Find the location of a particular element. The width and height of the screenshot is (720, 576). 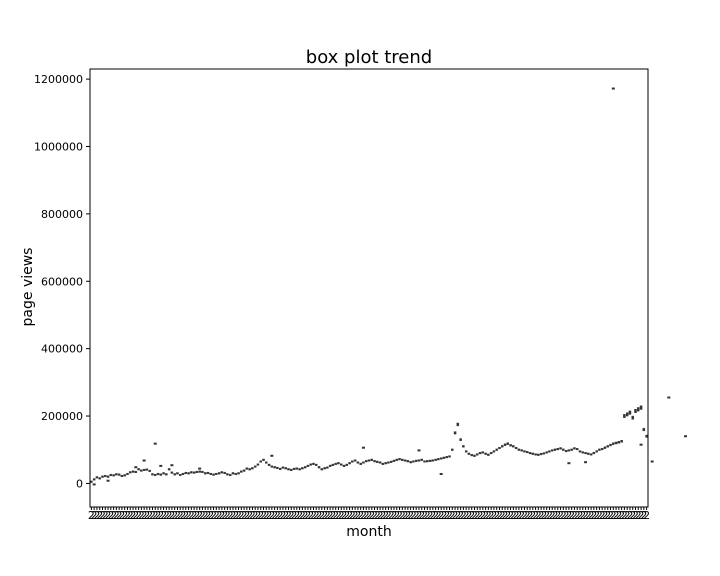

y-tick-label: 600000 is located at coordinates (62, 281).